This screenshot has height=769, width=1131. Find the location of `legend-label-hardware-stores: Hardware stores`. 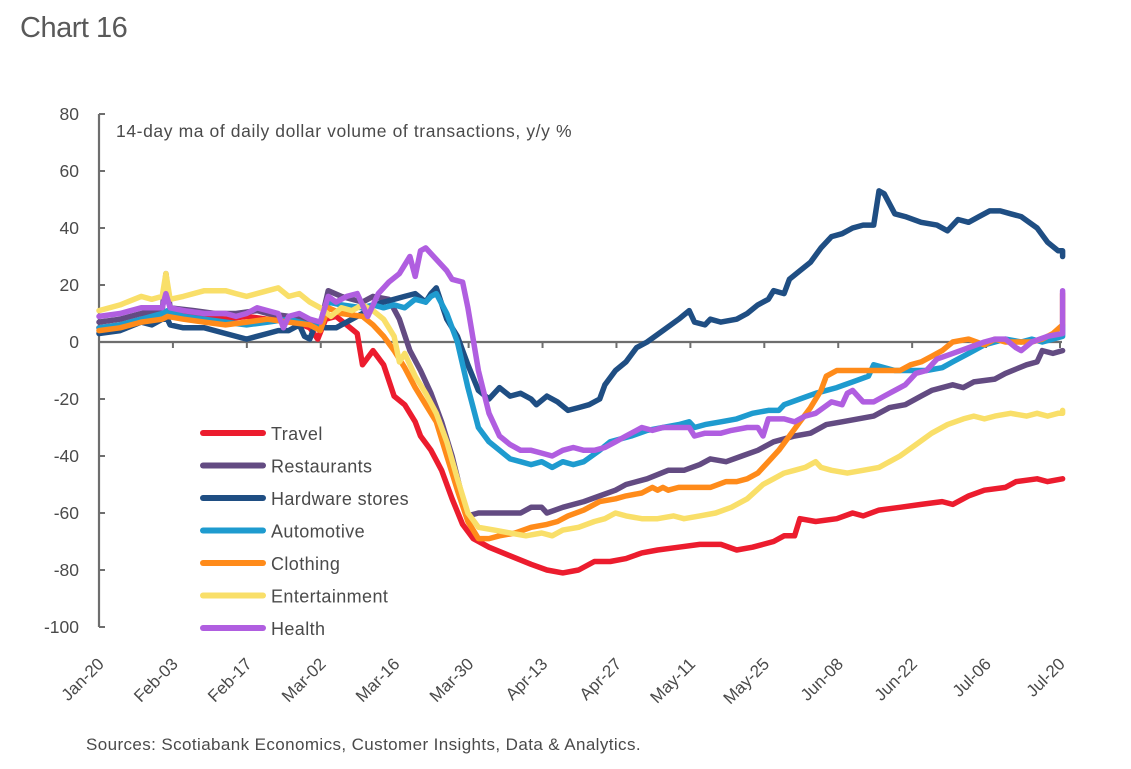

legend-label-hardware-stores: Hardware stores is located at coordinates (340, 499).